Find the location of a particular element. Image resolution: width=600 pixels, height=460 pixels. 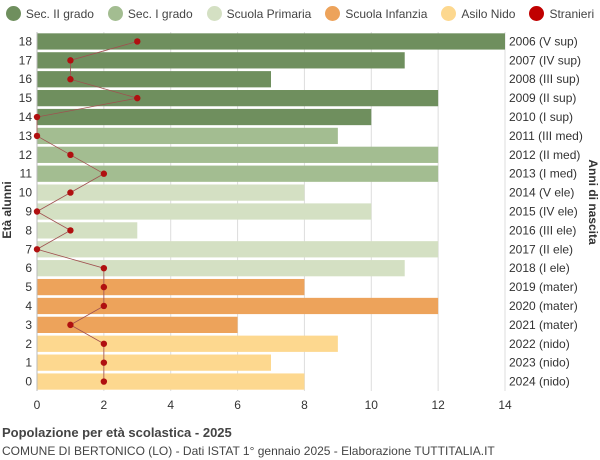

y-tick-label-age: 1 is located at coordinates (28, 363).